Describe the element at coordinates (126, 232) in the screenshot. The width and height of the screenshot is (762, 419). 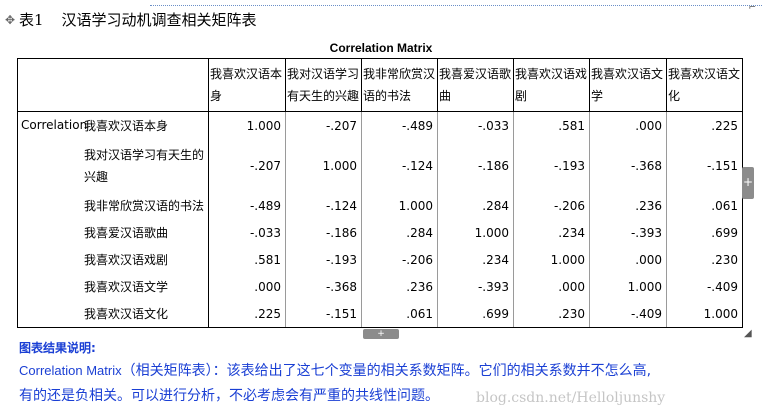
I see `row-label: 我喜爱汉语歌曲` at that location.